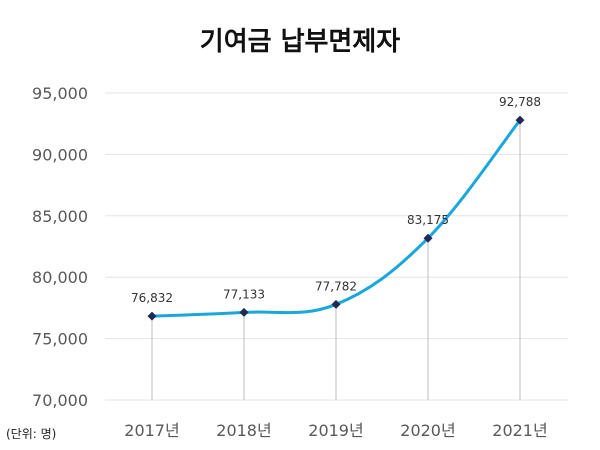 Image resolution: width=600 pixels, height=450 pixels. What do you see at coordinates (519, 430) in the screenshot?
I see `x-tick-label: 2021년` at bounding box center [519, 430].